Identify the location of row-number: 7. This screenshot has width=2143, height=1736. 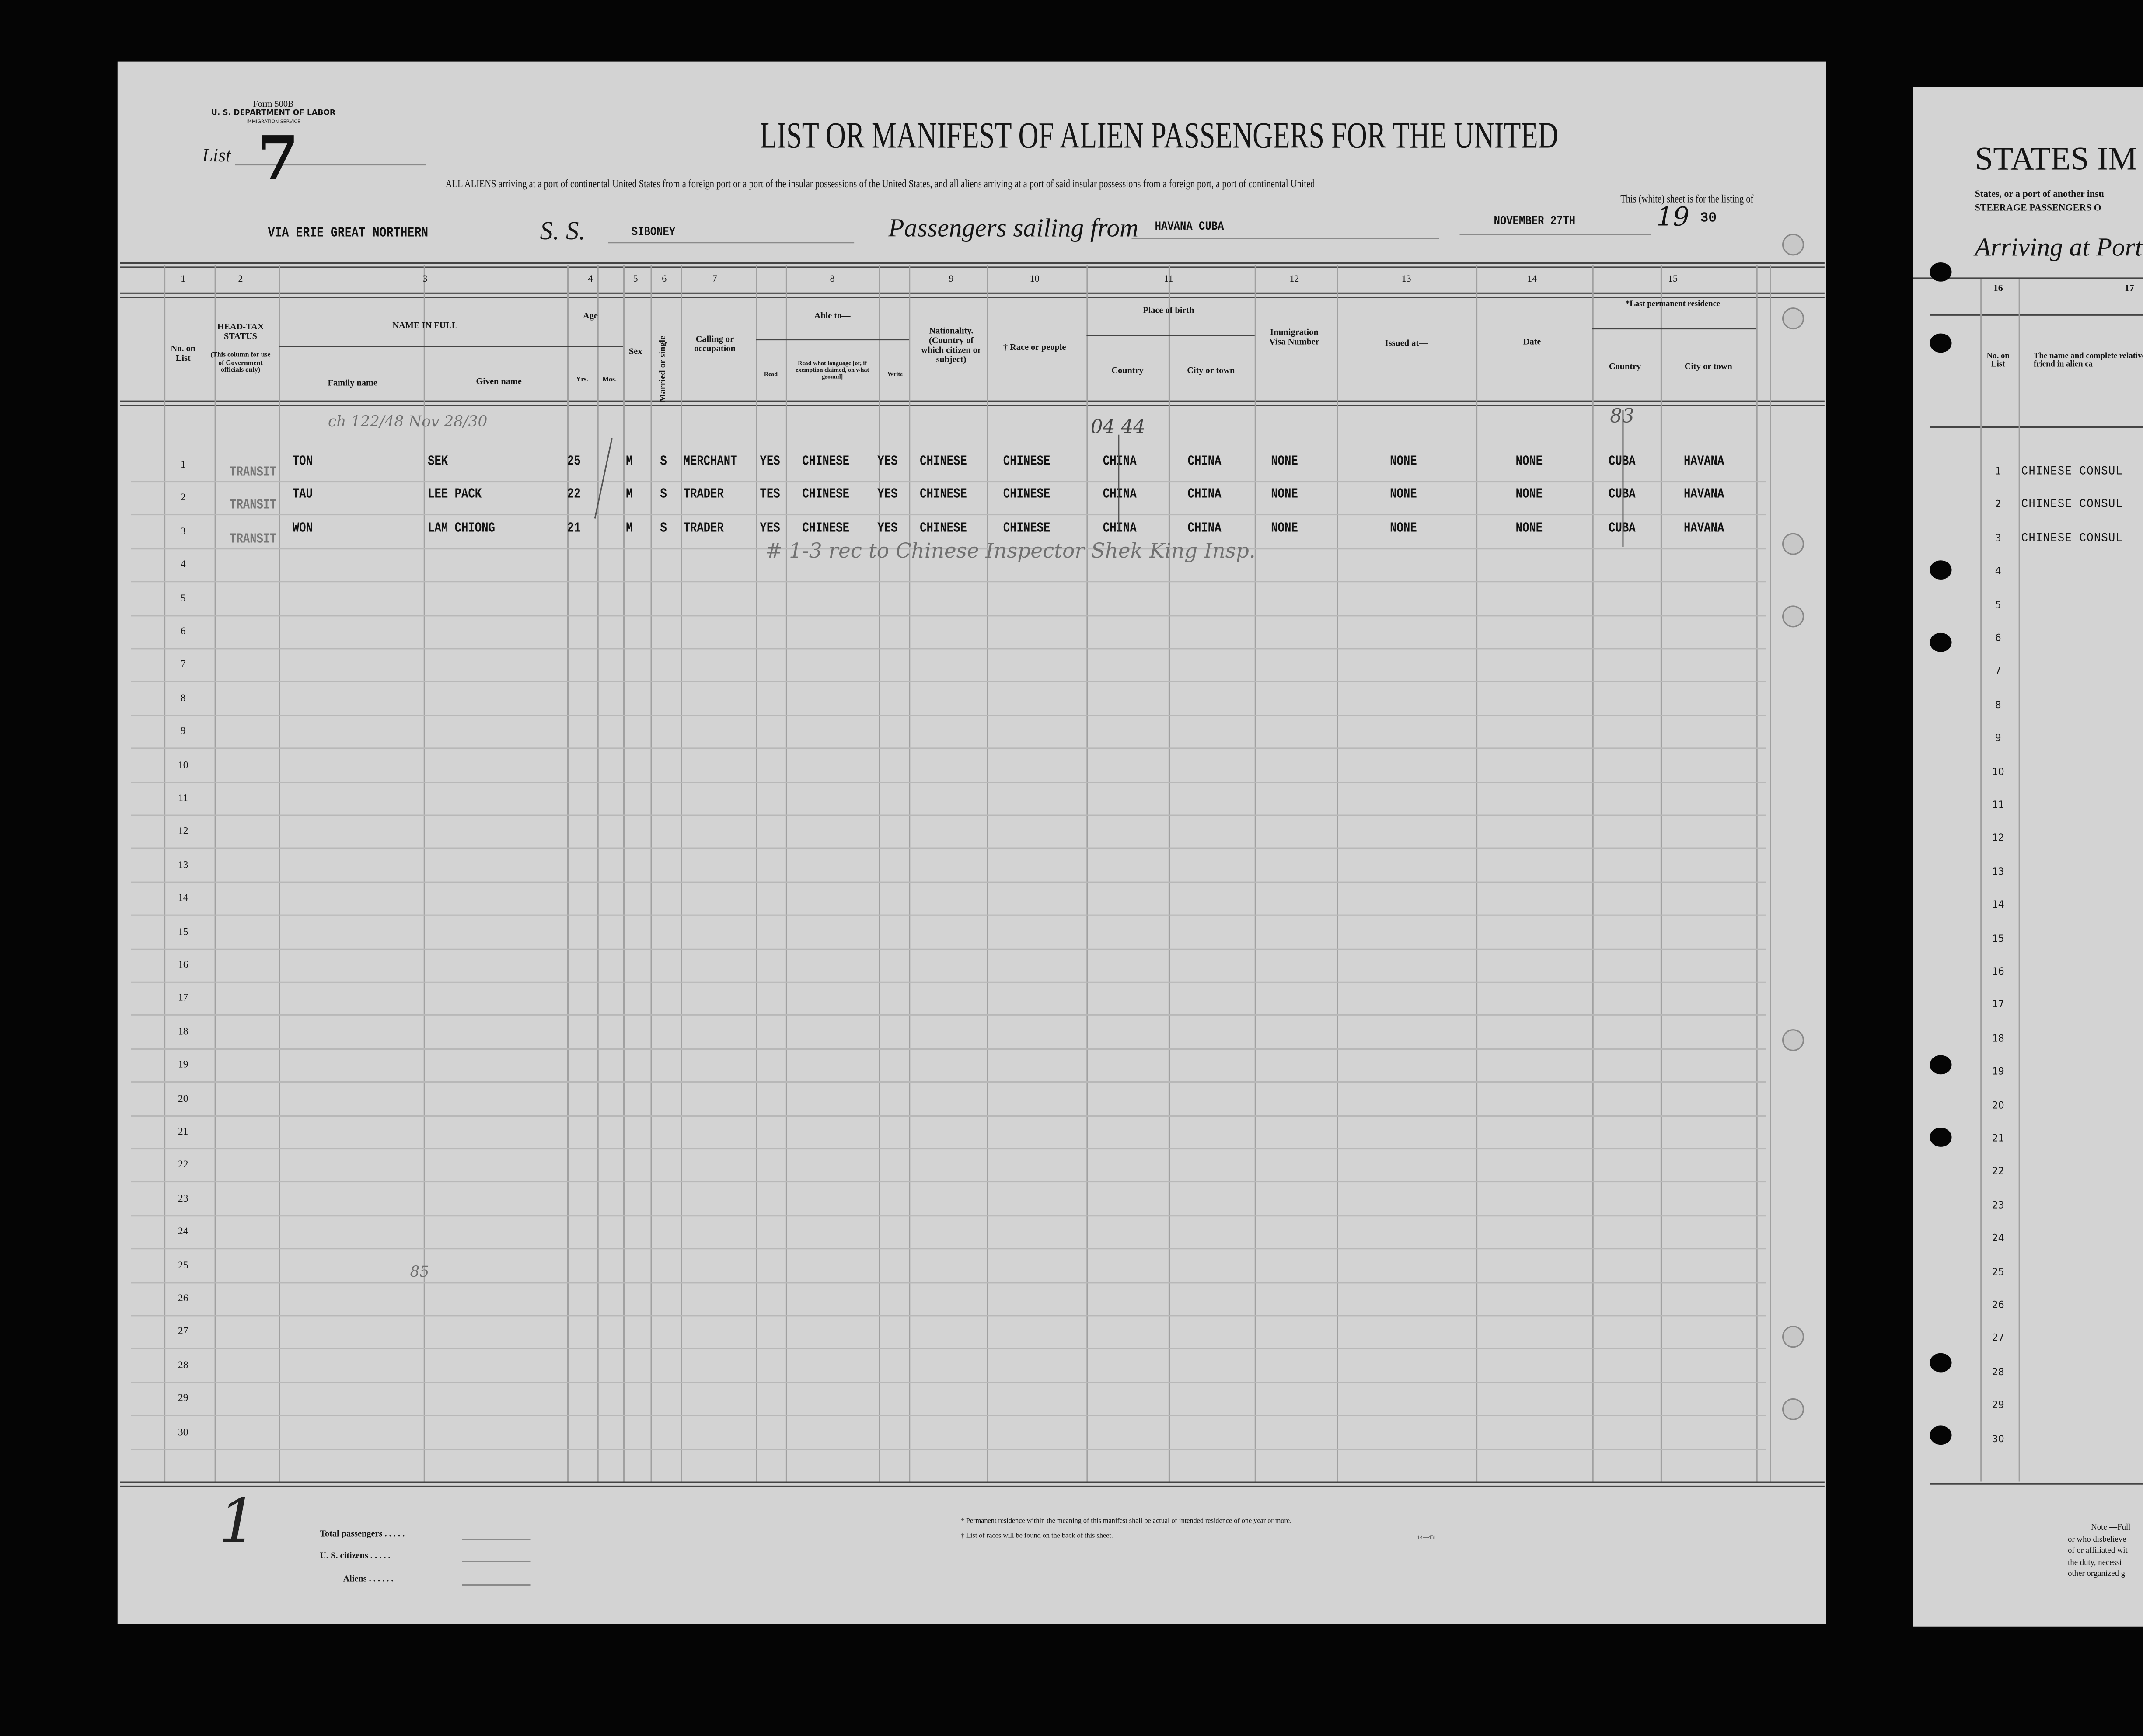
(183, 664).